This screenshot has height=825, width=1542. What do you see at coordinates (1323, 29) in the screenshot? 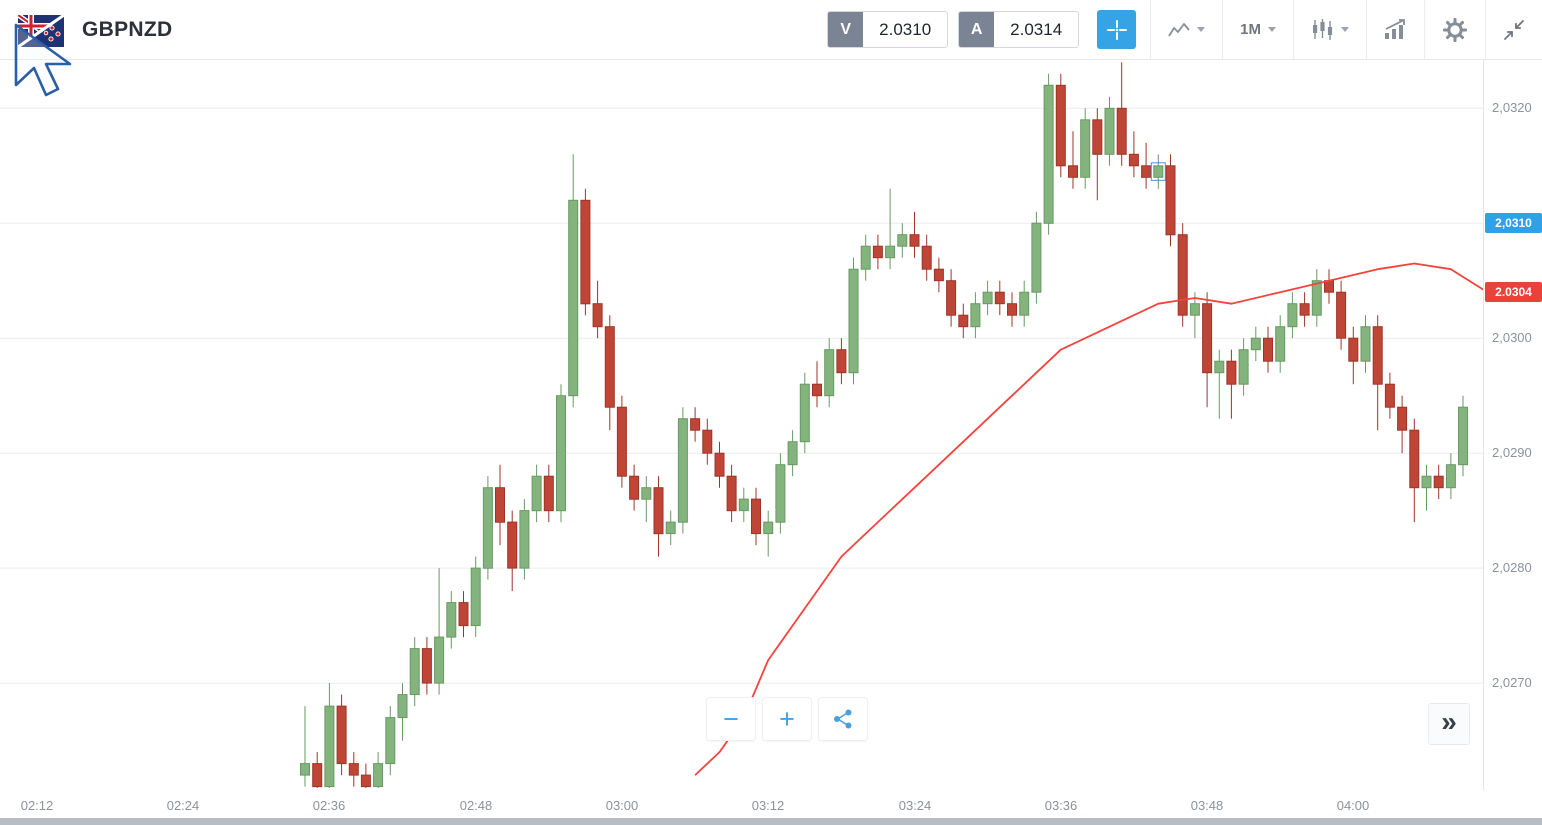
I see `candlestick-icon` at bounding box center [1323, 29].